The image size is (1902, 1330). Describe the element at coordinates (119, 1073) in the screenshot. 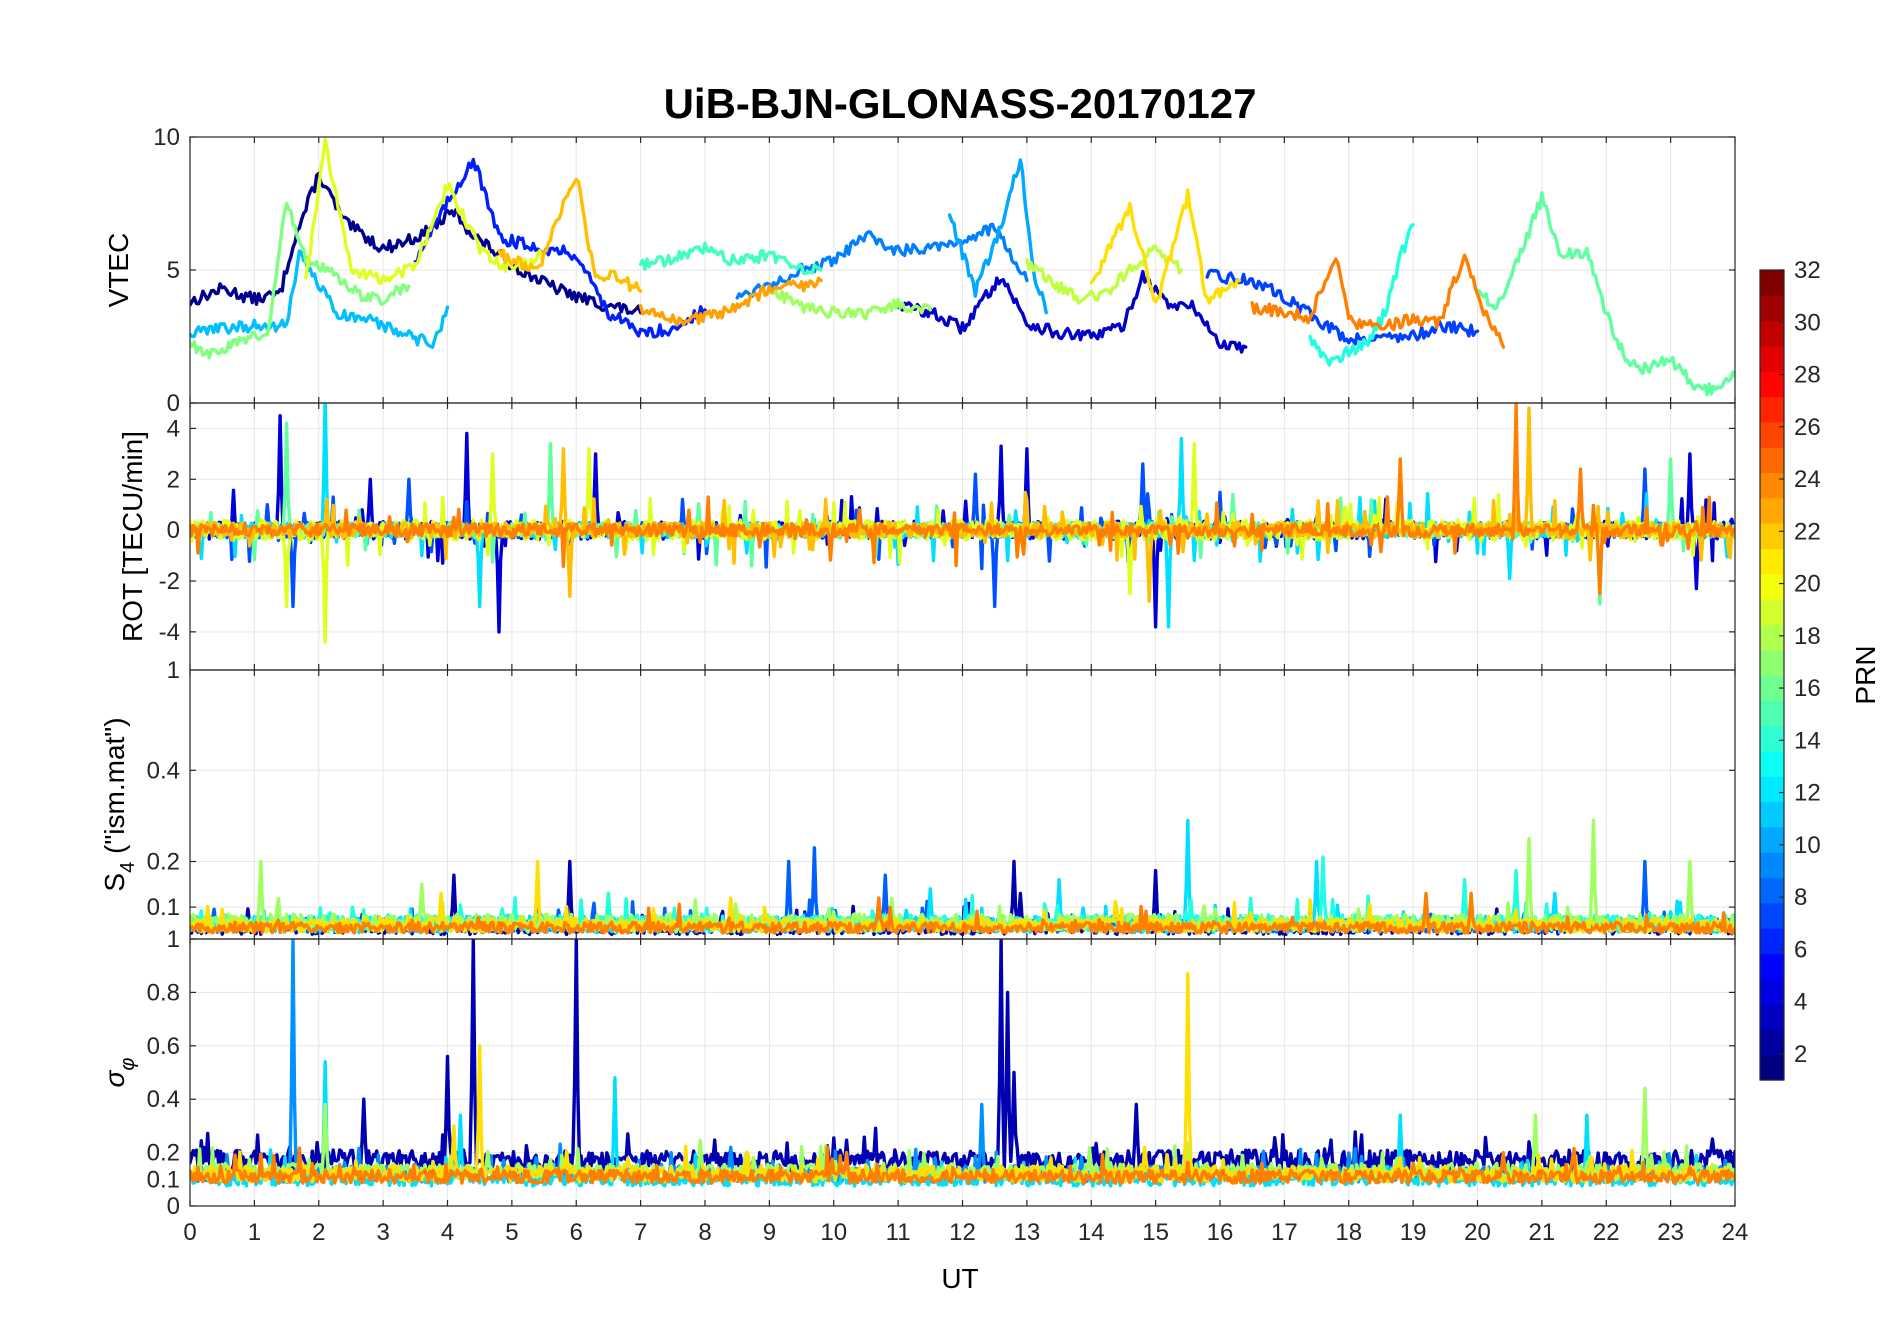

I see `y-axis-label-sigma: σφ` at that location.